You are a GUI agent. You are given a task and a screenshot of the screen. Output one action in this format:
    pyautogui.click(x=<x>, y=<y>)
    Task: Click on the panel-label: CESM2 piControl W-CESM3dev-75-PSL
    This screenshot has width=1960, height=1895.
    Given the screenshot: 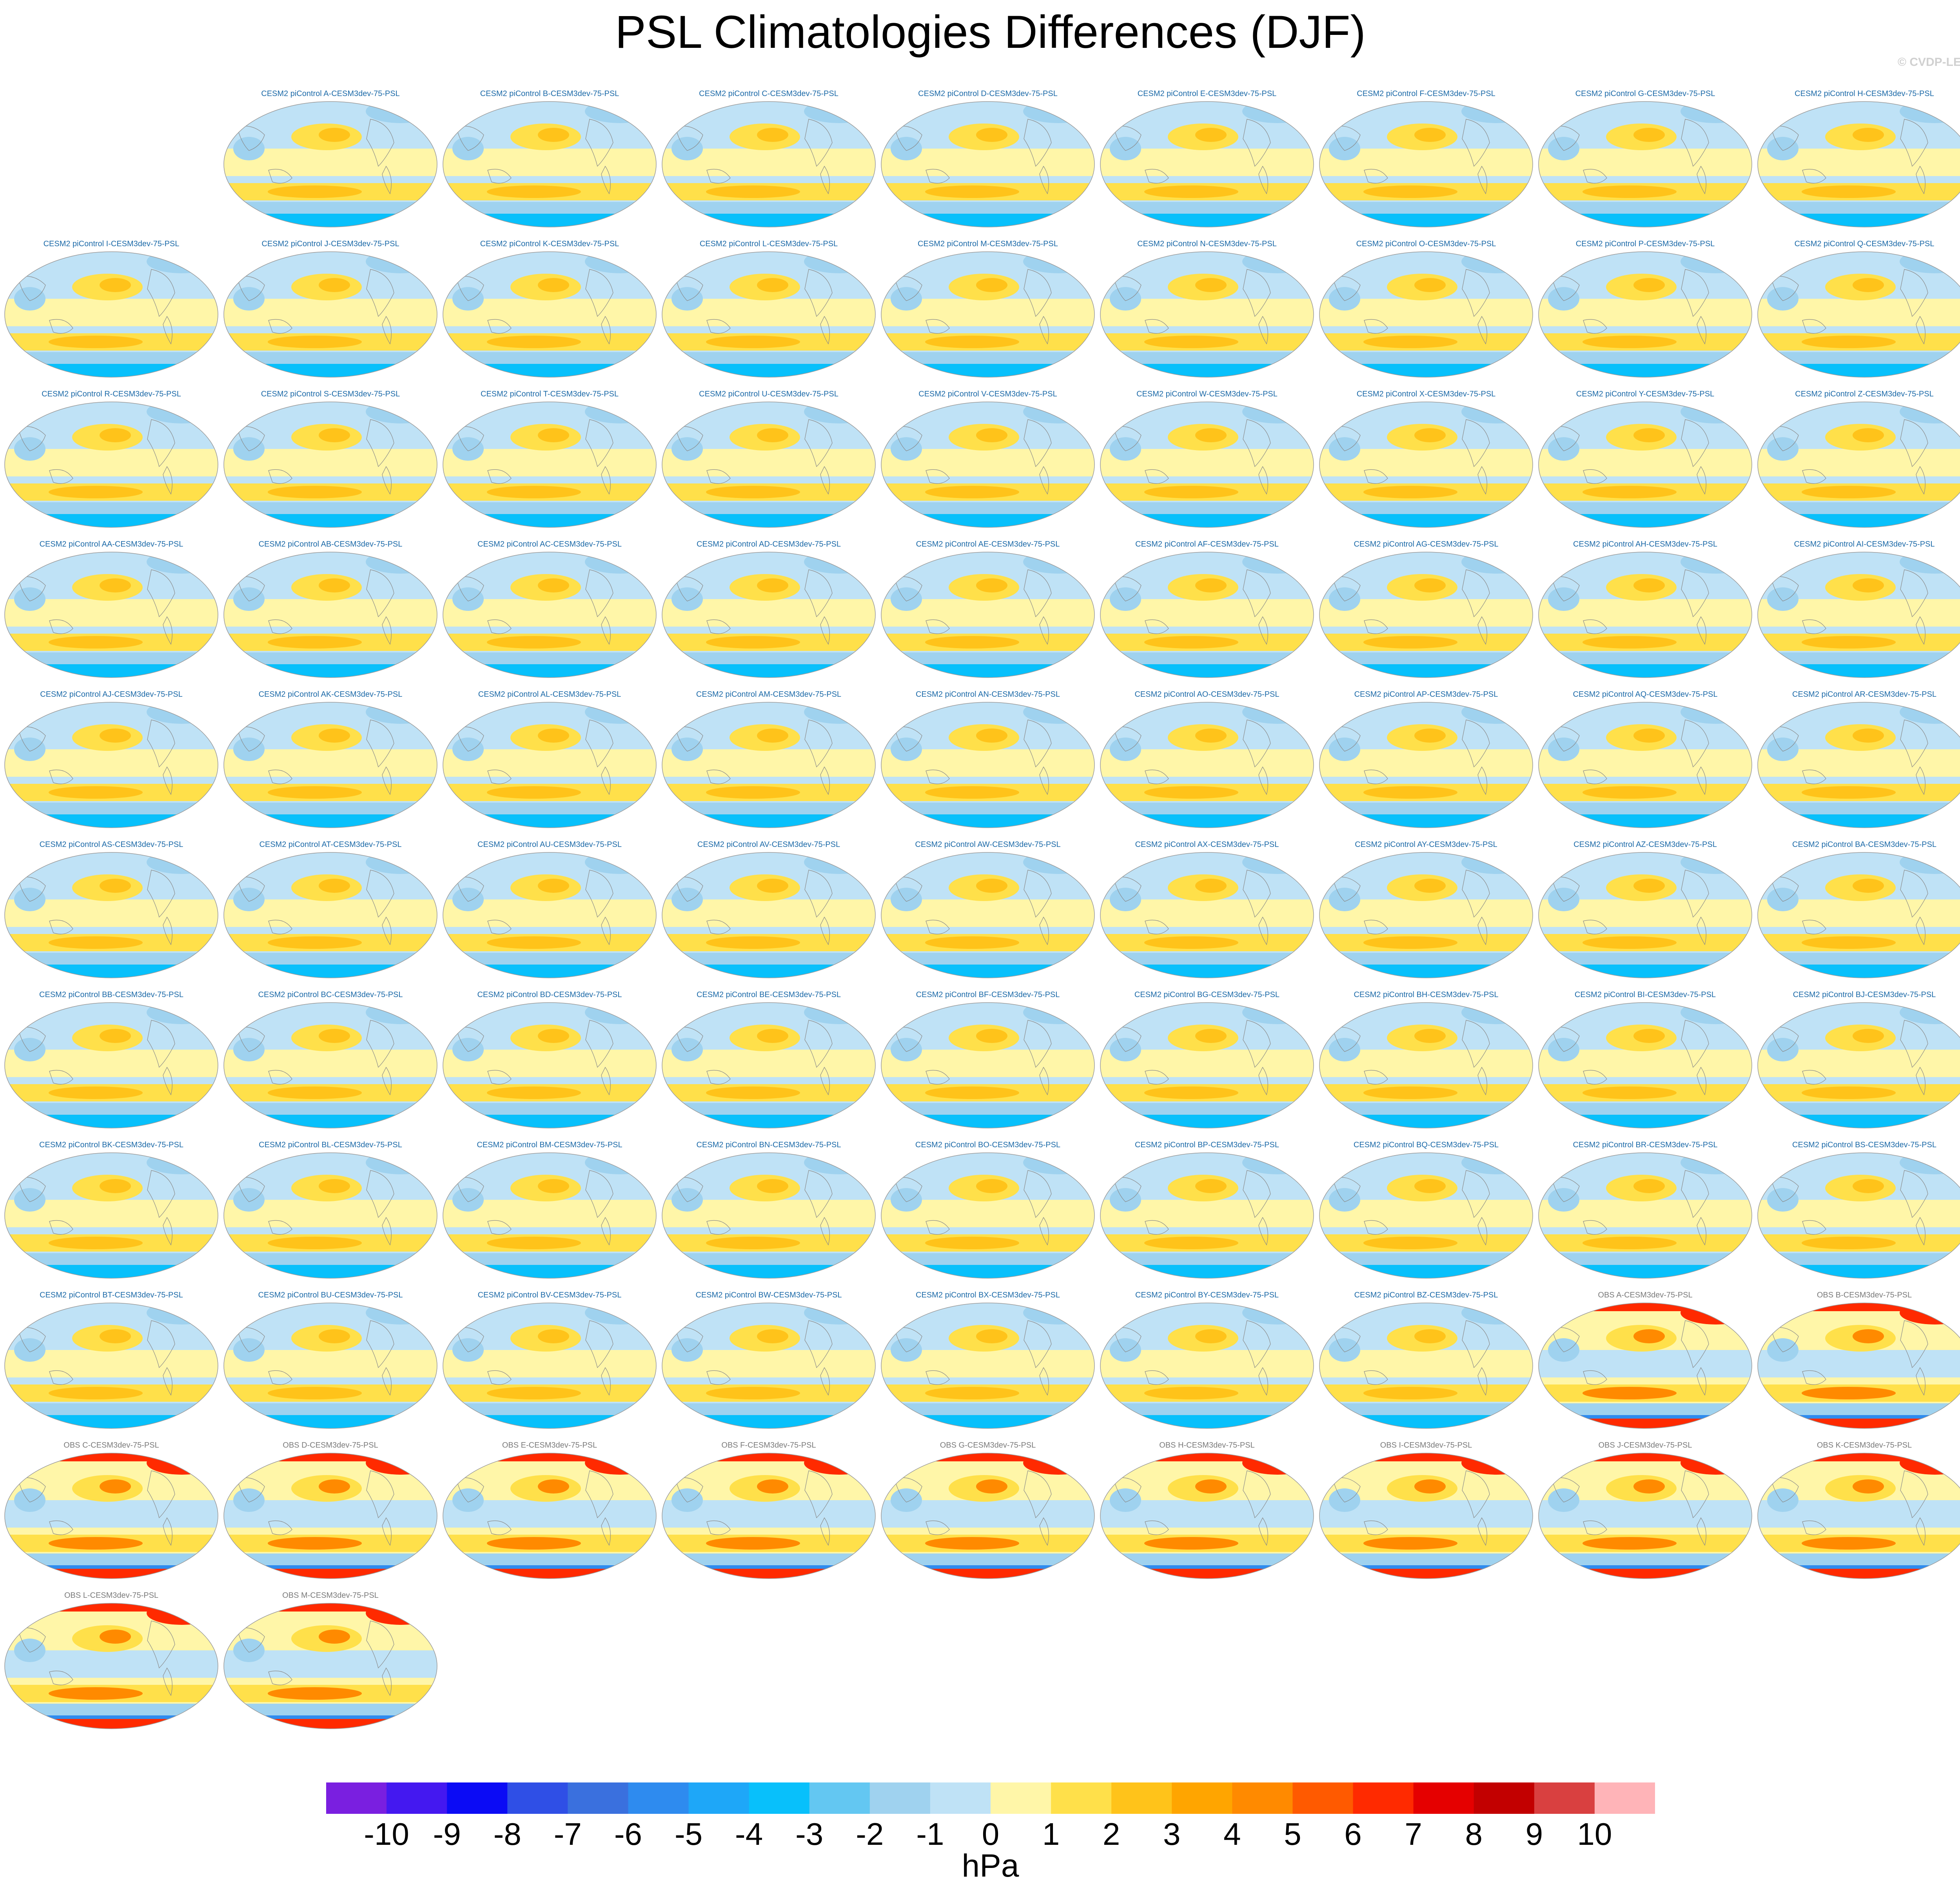 What is the action you would take?
    pyautogui.click(x=1207, y=394)
    